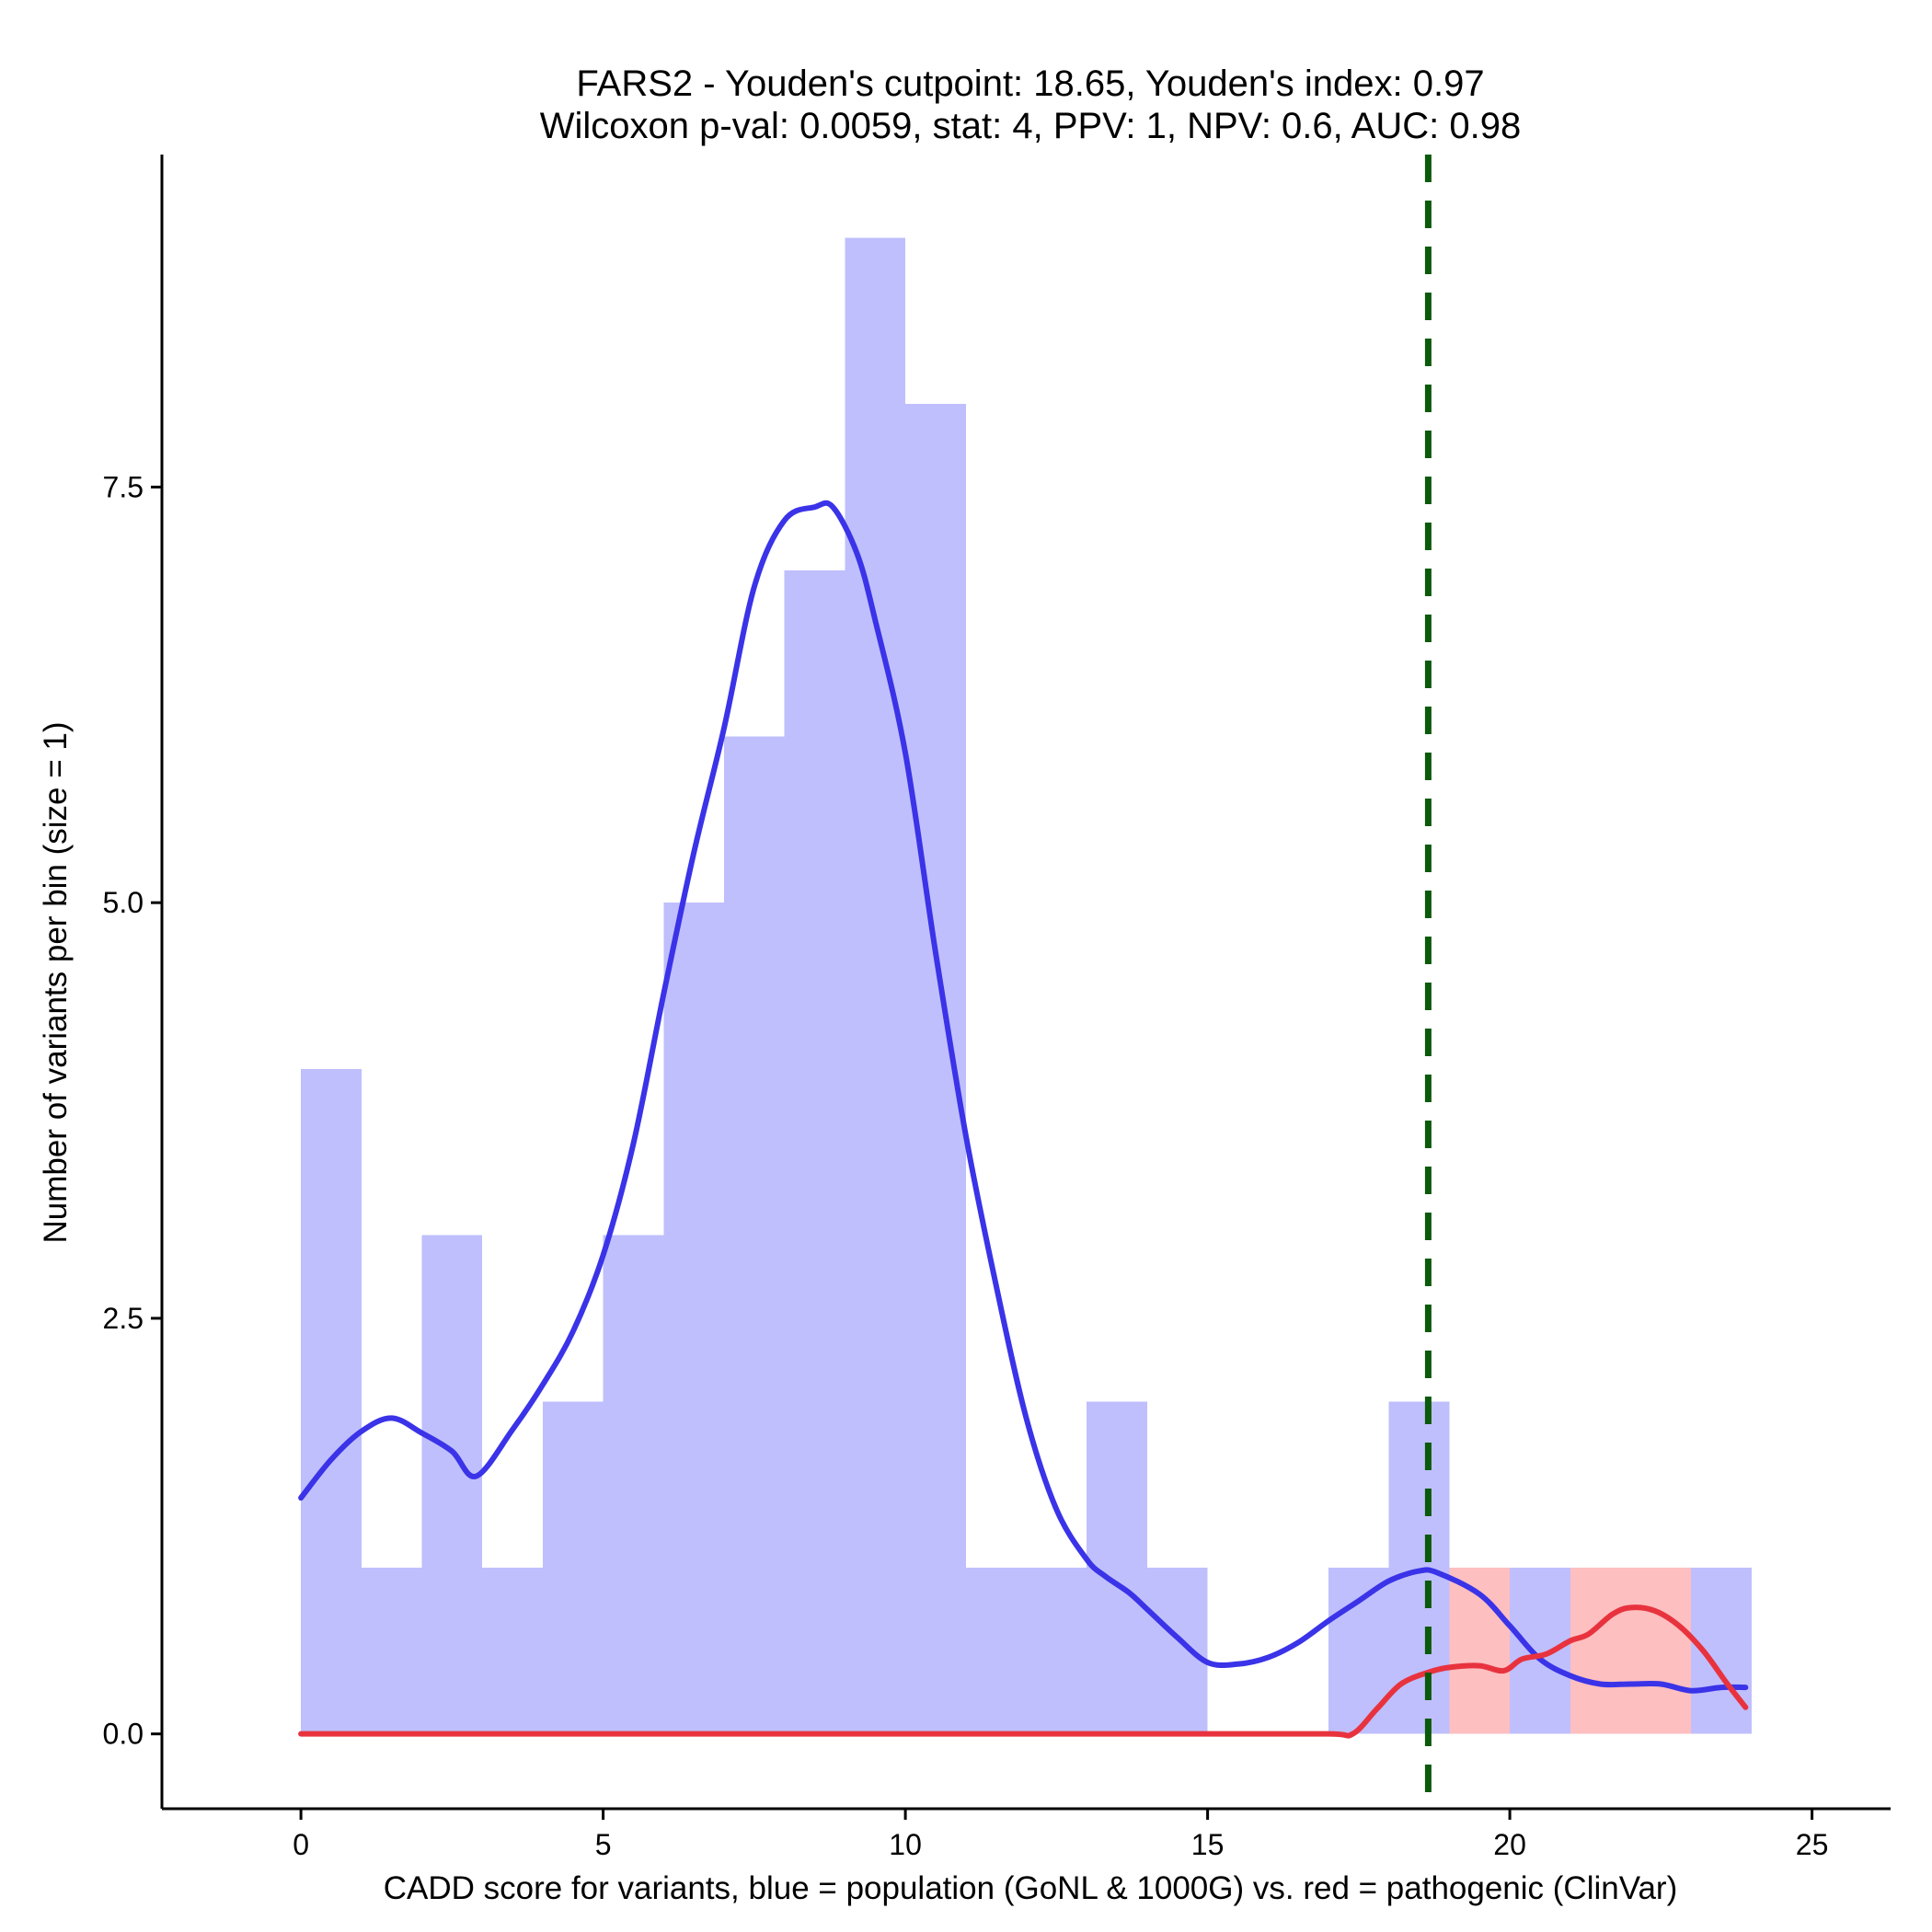 The image size is (1932, 1932). Describe the element at coordinates (1208, 1844) in the screenshot. I see `x-tick-label: 15` at that location.